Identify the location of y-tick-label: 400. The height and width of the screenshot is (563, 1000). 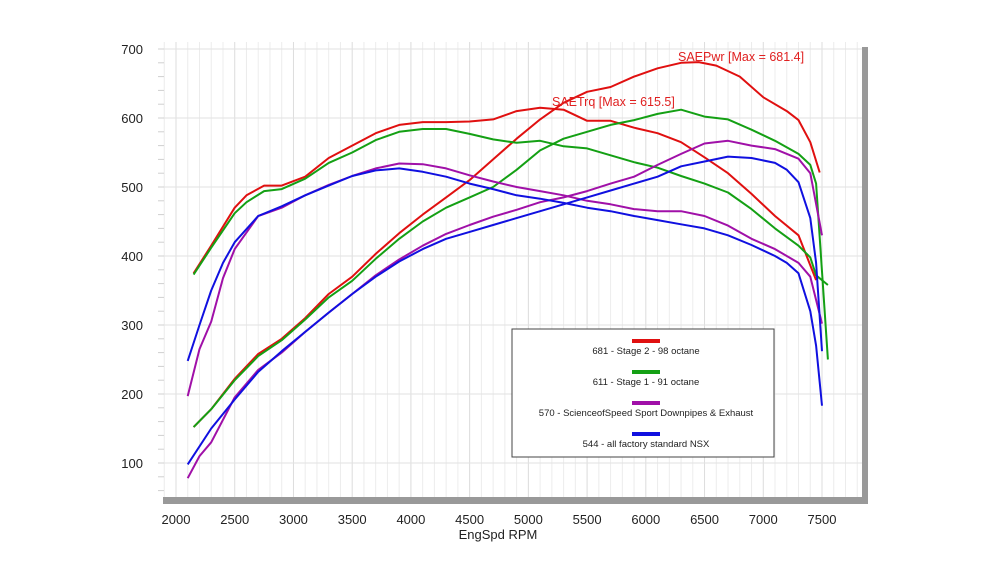
(132, 256).